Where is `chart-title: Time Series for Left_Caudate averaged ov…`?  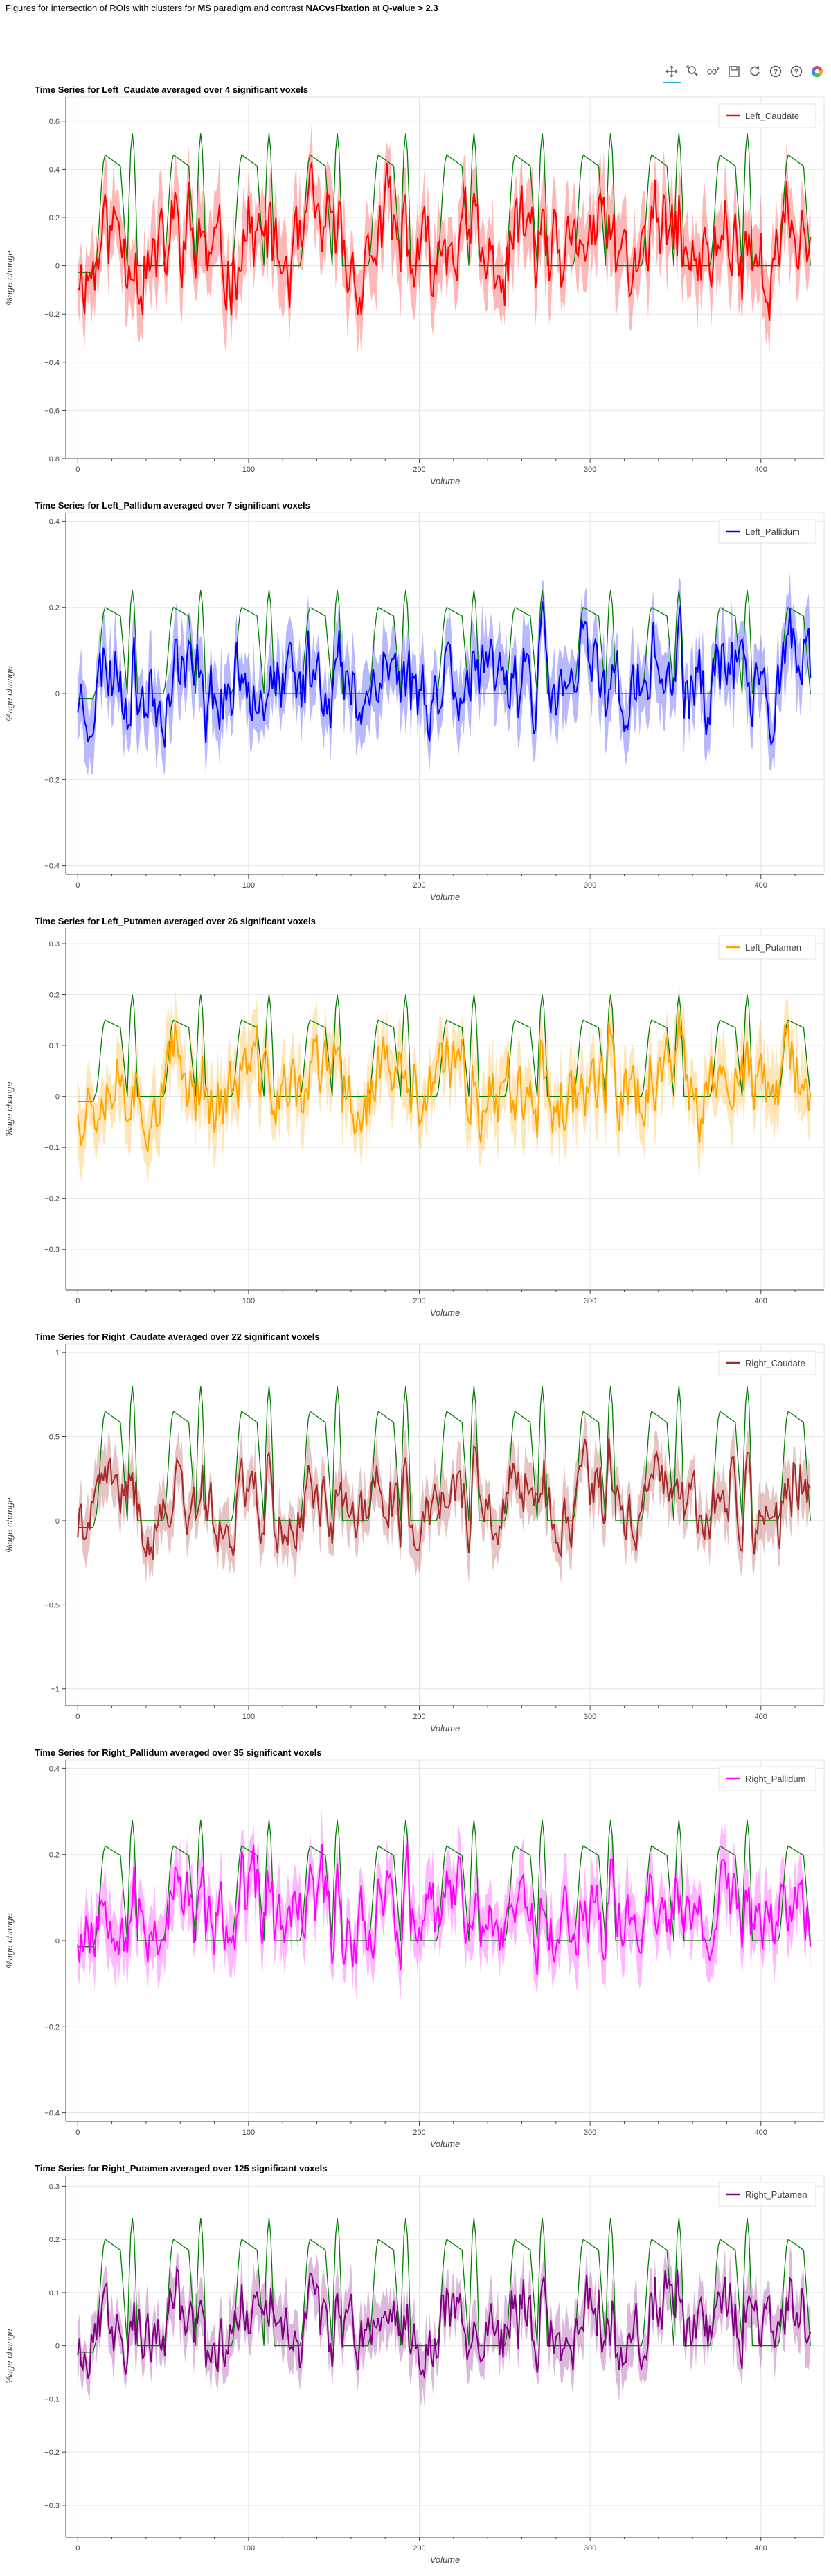
chart-title: Time Series for Left_Caudate averaged ov… is located at coordinates (172, 90).